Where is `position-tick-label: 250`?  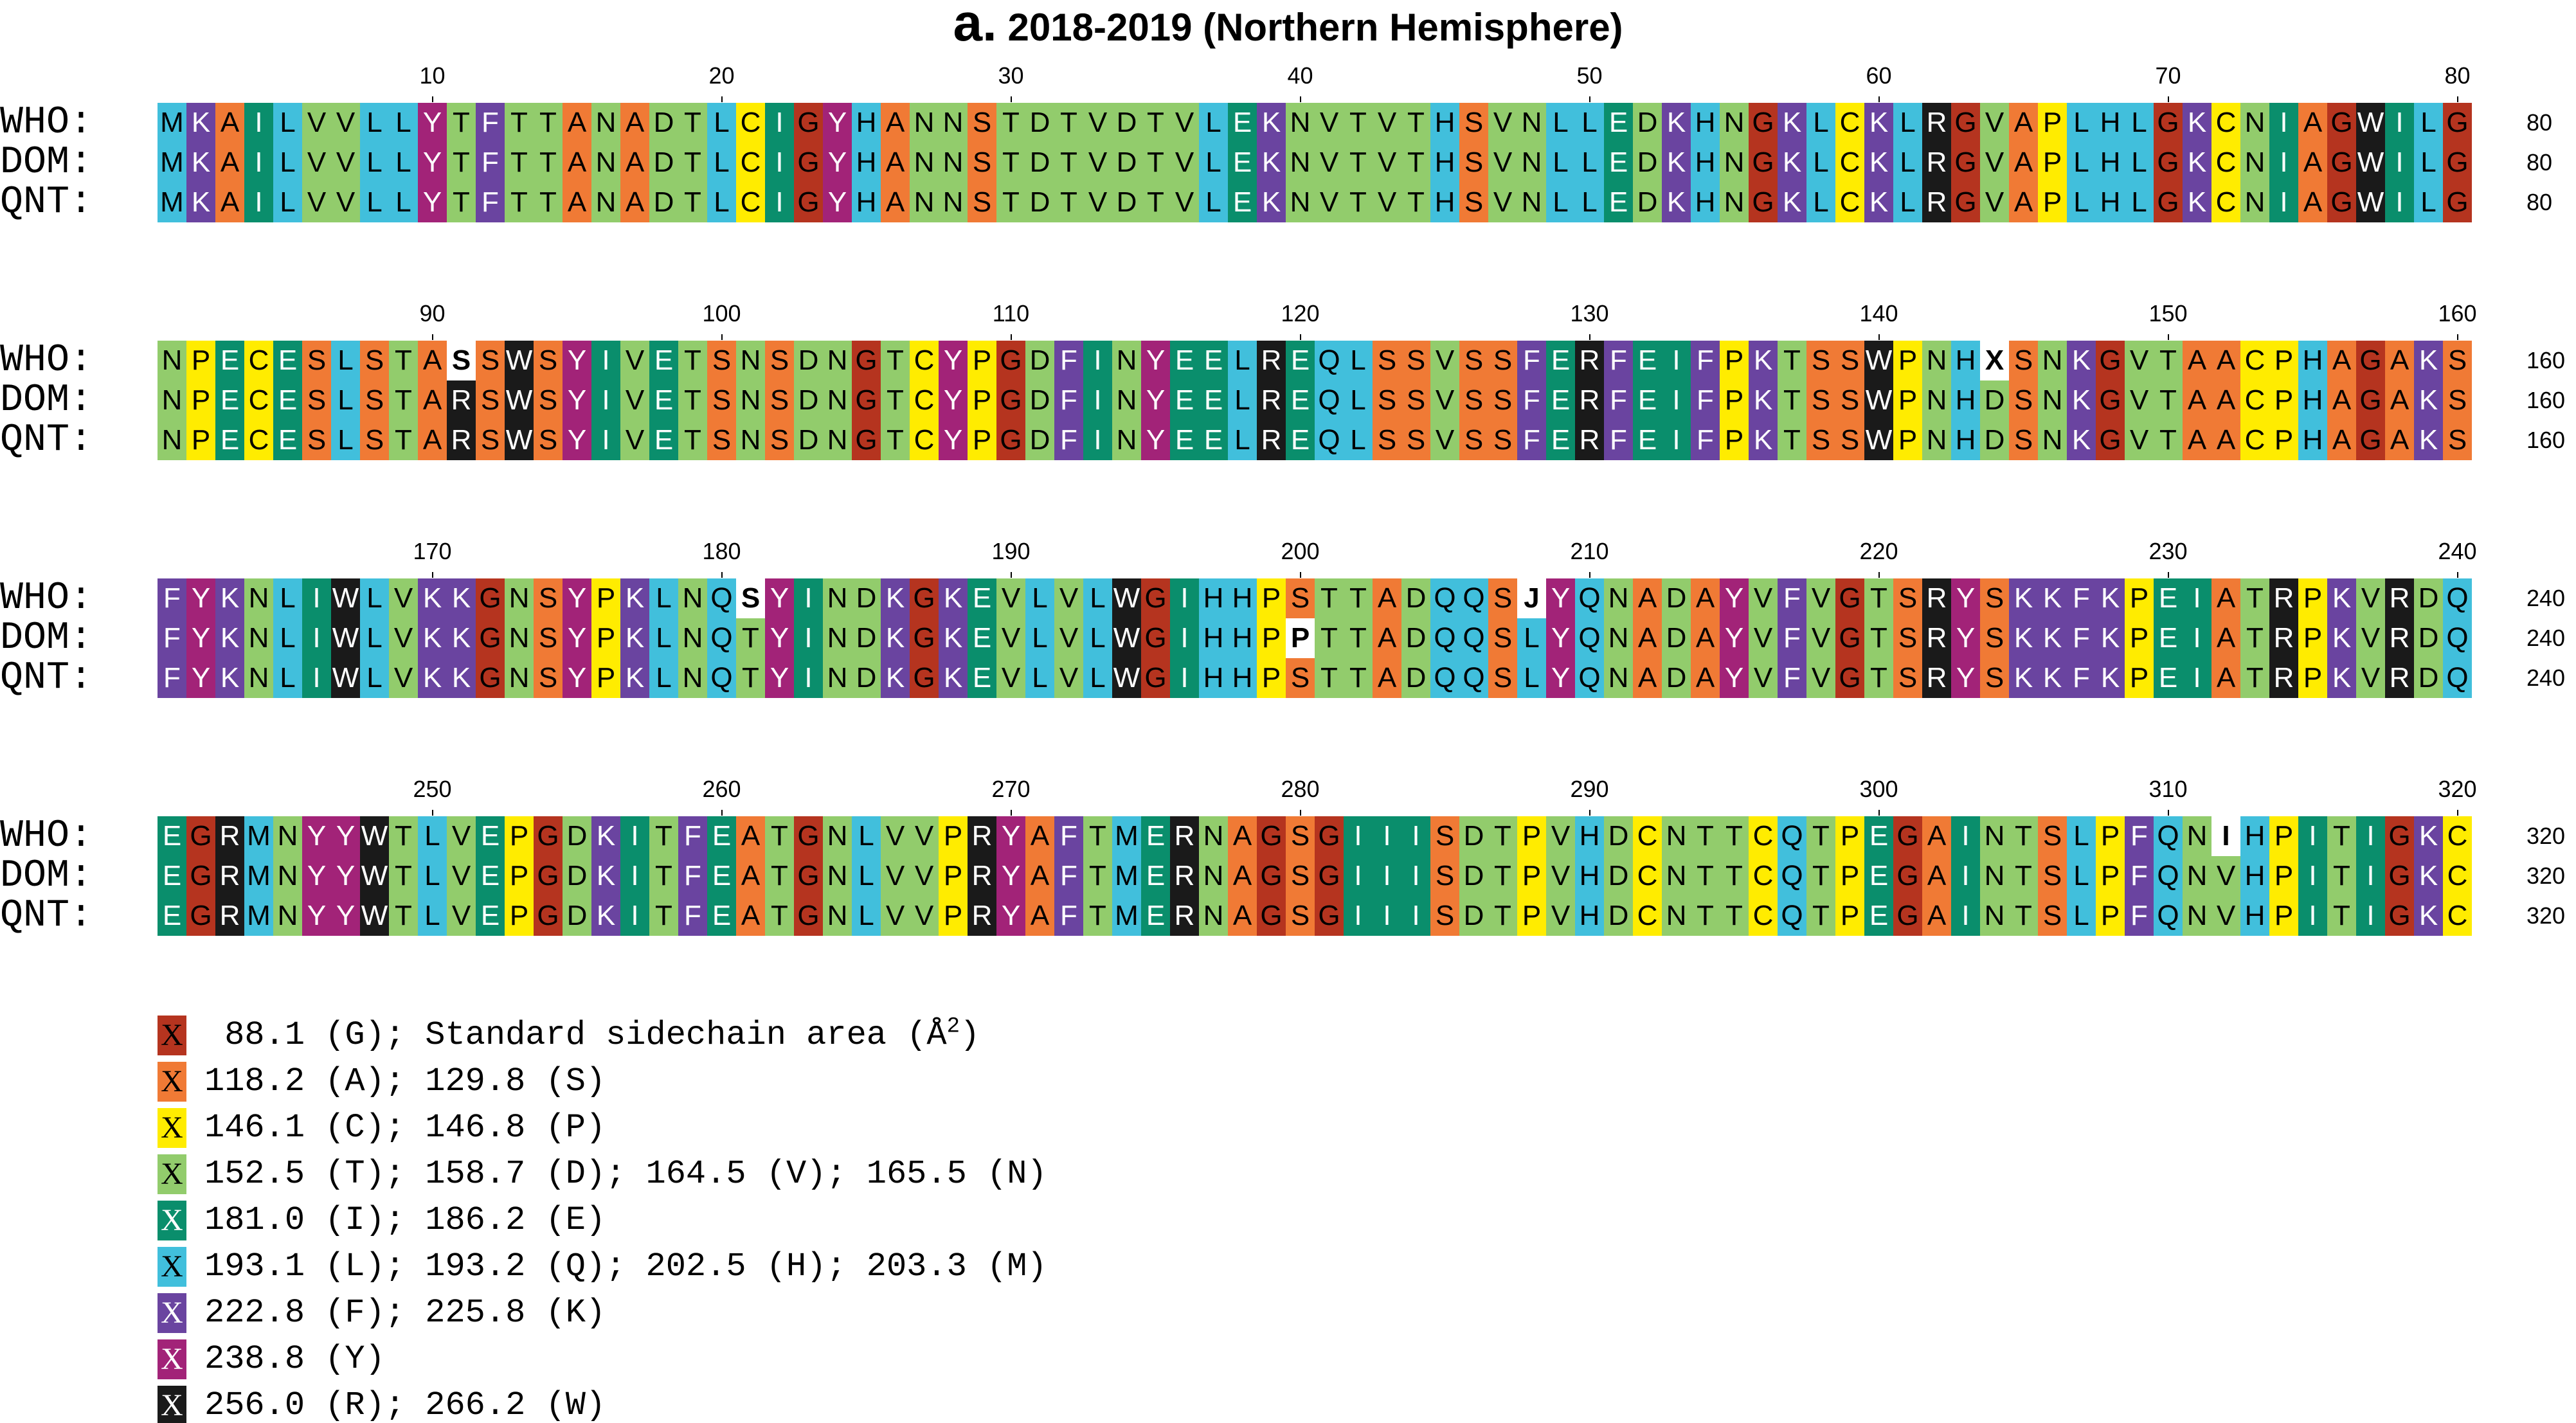
position-tick-label: 250 is located at coordinates (433, 789).